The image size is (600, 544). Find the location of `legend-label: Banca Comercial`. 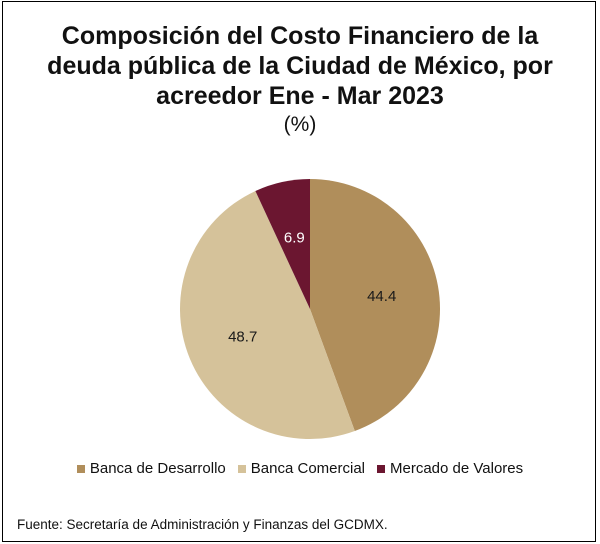

legend-label: Banca Comercial is located at coordinates (307, 468).